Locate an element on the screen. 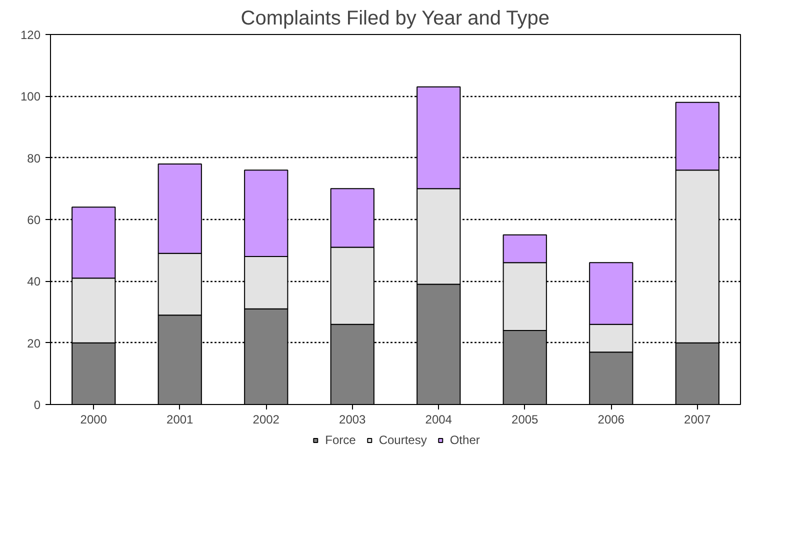  y-tick-label: 60 is located at coordinates (34, 220).